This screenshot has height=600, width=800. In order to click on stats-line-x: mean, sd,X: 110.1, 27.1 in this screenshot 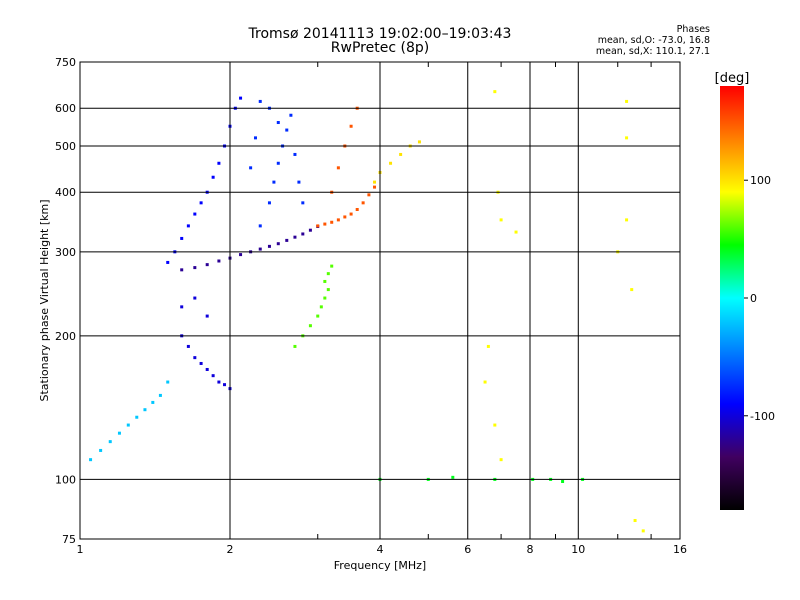, I will do `click(652, 51)`.